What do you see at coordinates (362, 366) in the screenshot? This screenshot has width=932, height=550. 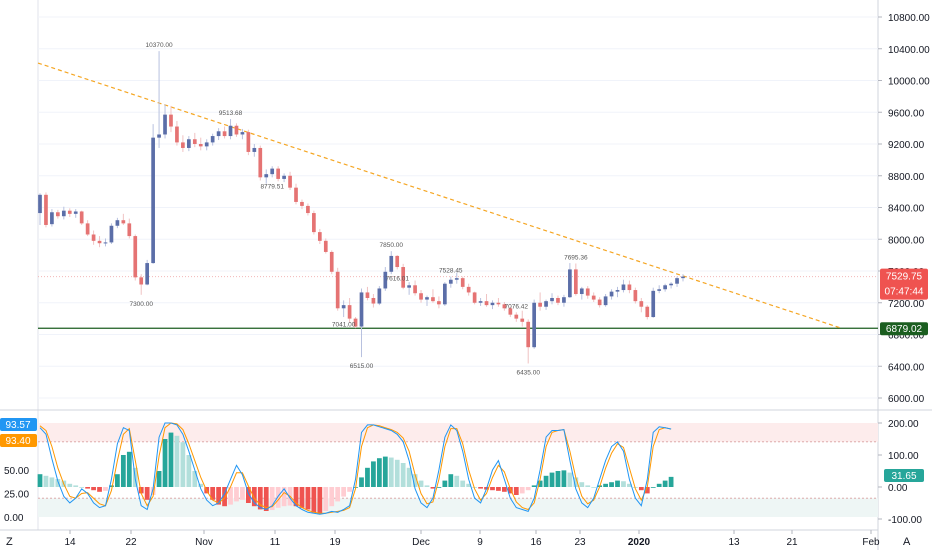 I see `price-annotation: 6515.00` at bounding box center [362, 366].